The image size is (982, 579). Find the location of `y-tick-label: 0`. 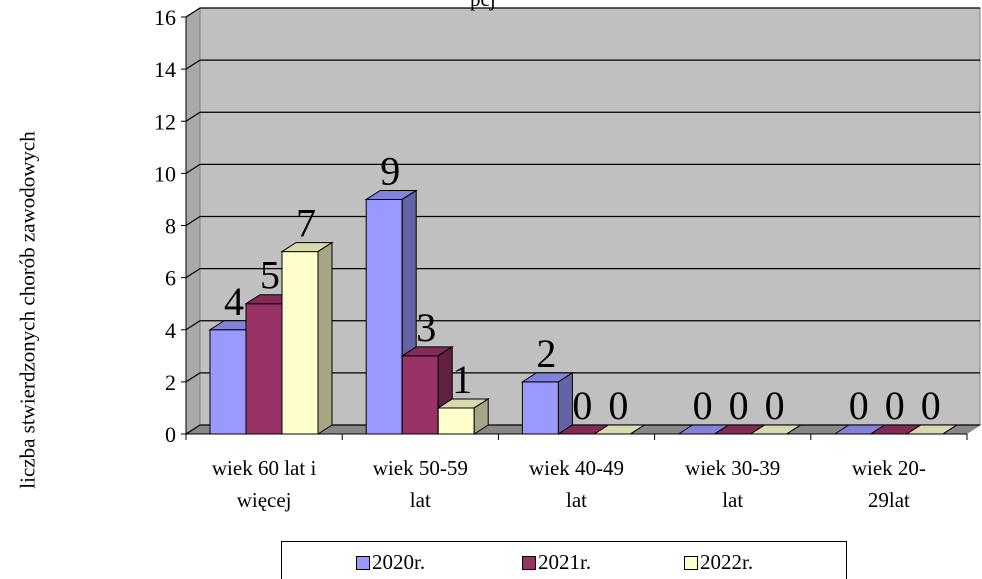

y-tick-label: 0 is located at coordinates (170, 434).